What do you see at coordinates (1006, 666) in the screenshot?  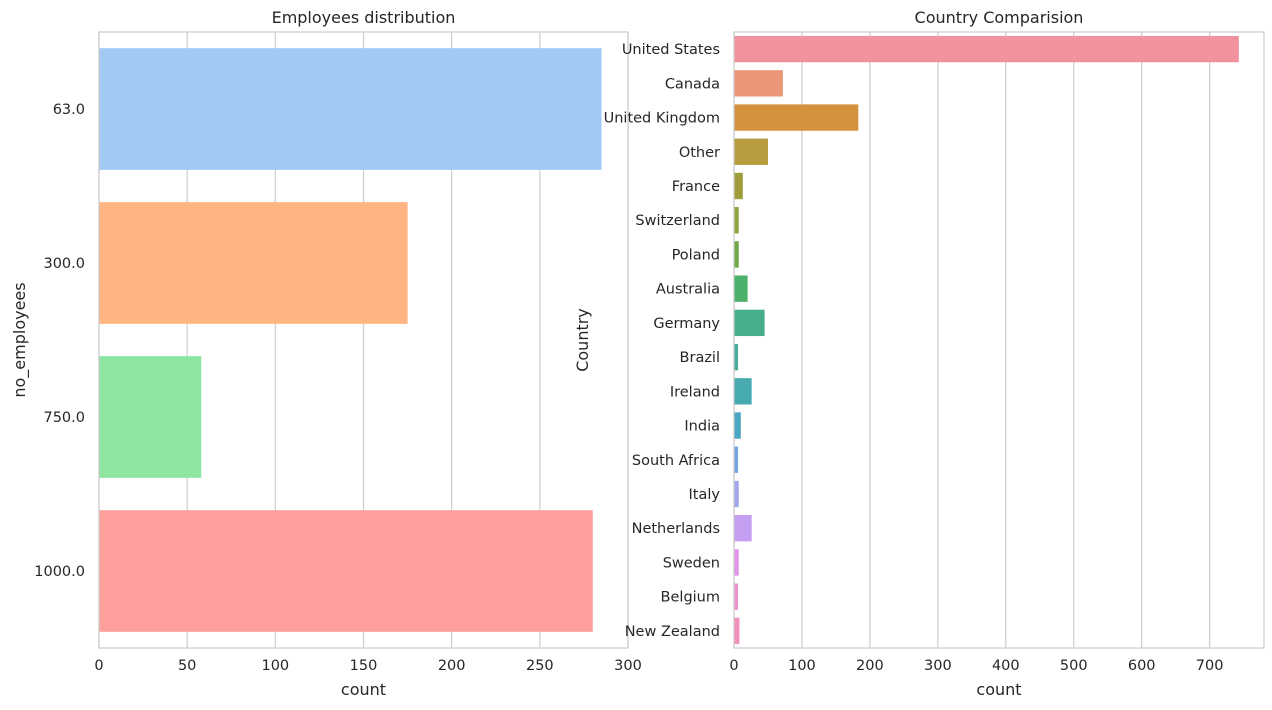 I see `x-tick-label: 400` at bounding box center [1006, 666].